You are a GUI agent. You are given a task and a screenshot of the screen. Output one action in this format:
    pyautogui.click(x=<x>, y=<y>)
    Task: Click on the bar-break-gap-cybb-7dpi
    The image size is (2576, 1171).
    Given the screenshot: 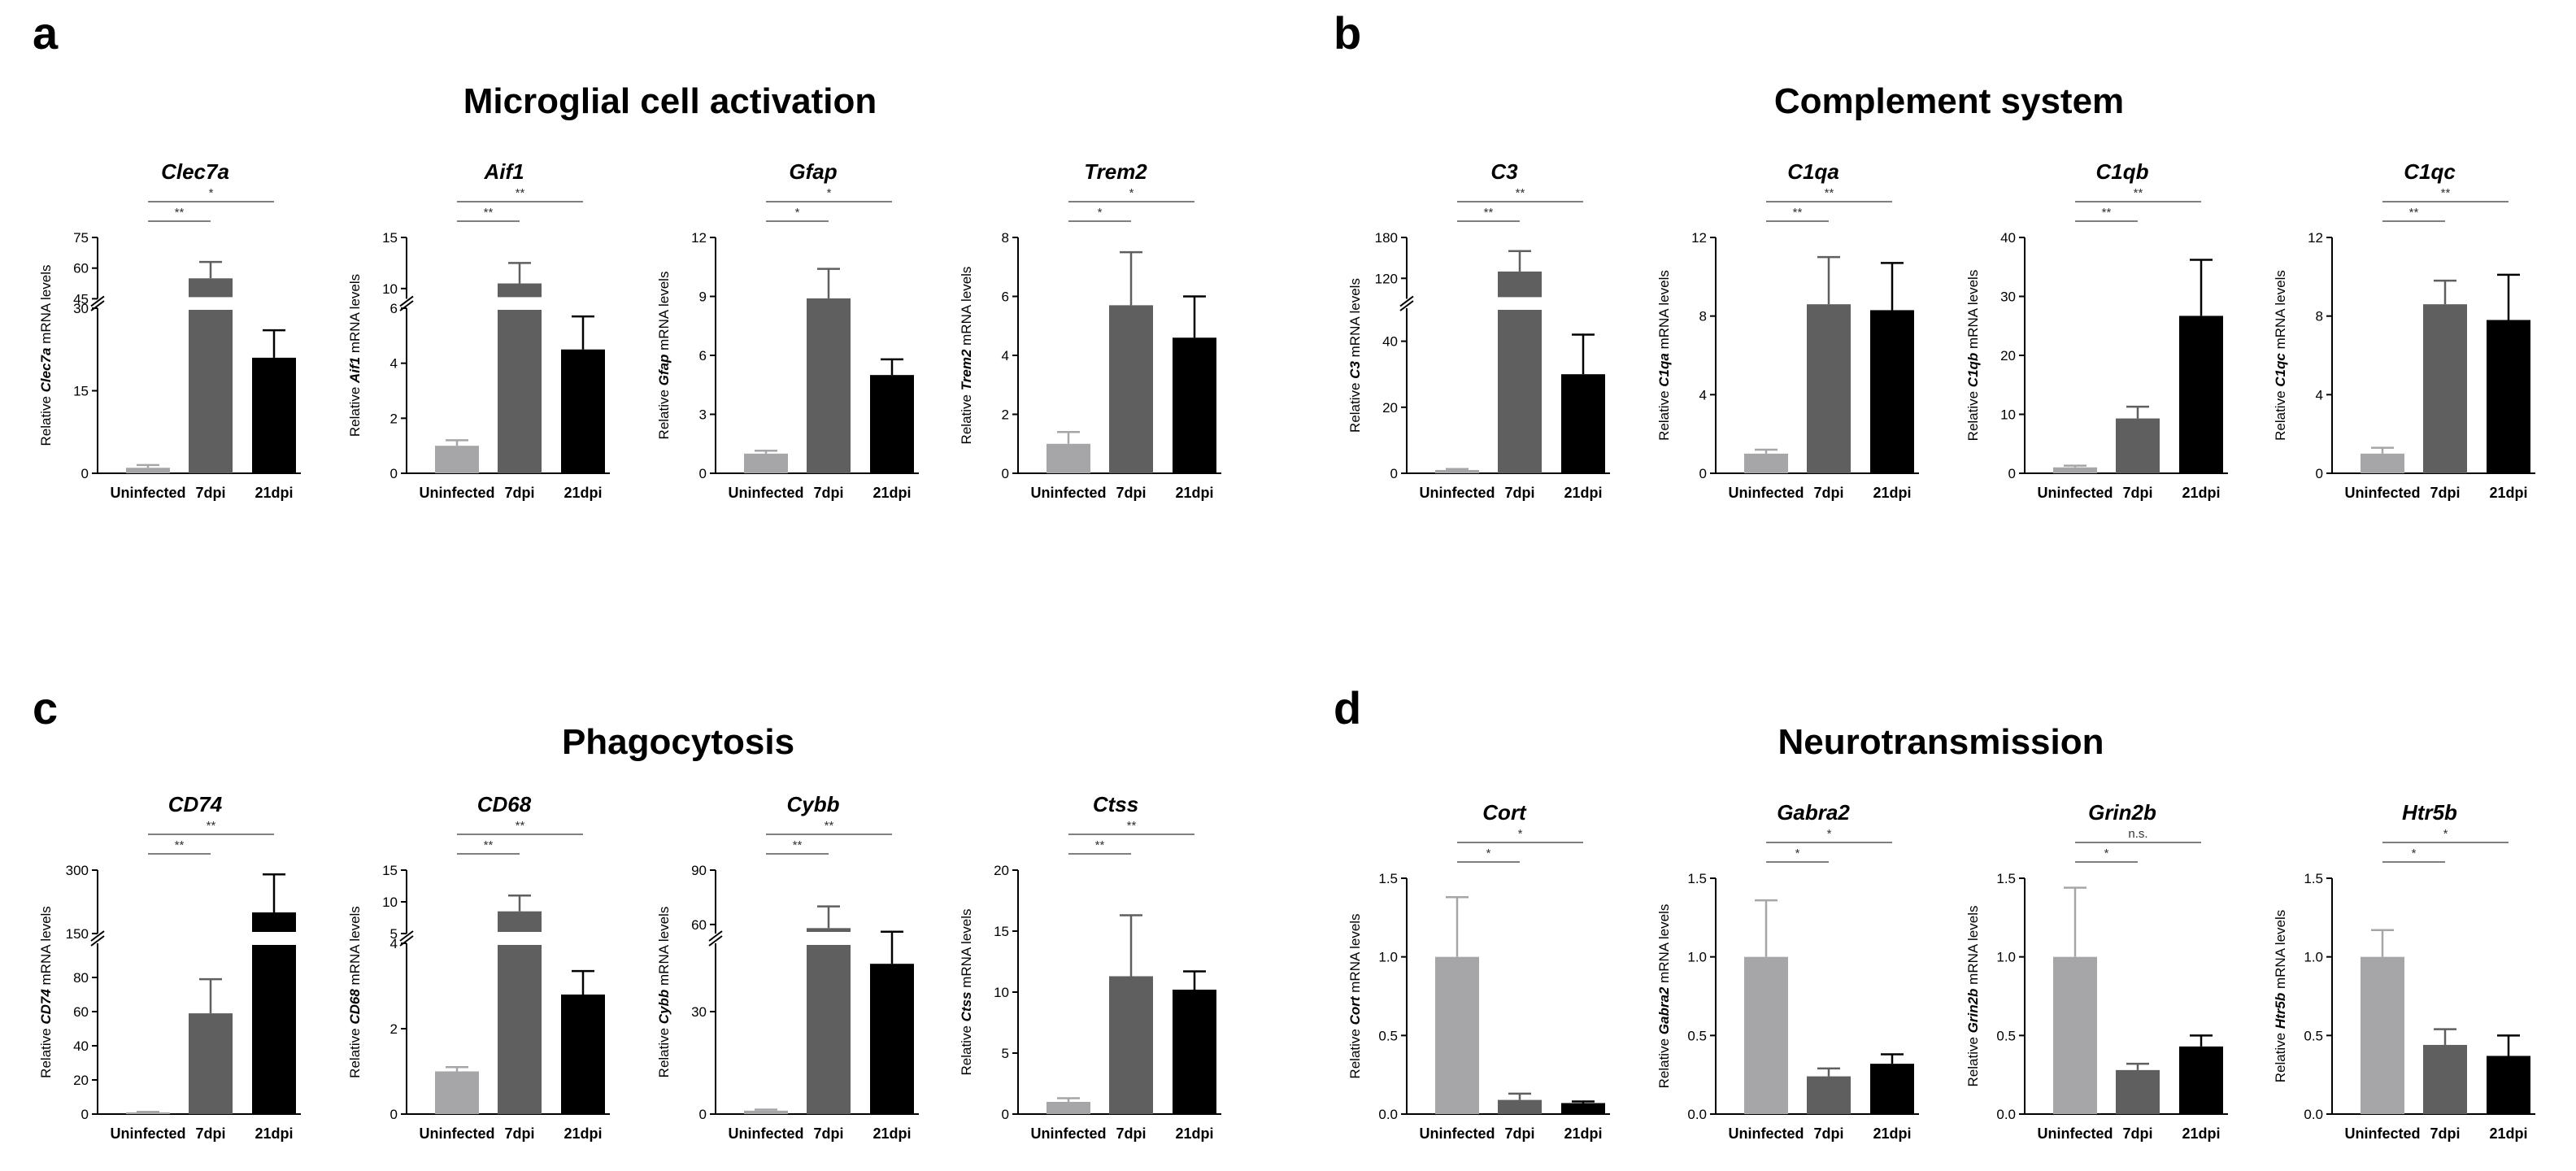 What is the action you would take?
    pyautogui.click(x=829, y=939)
    